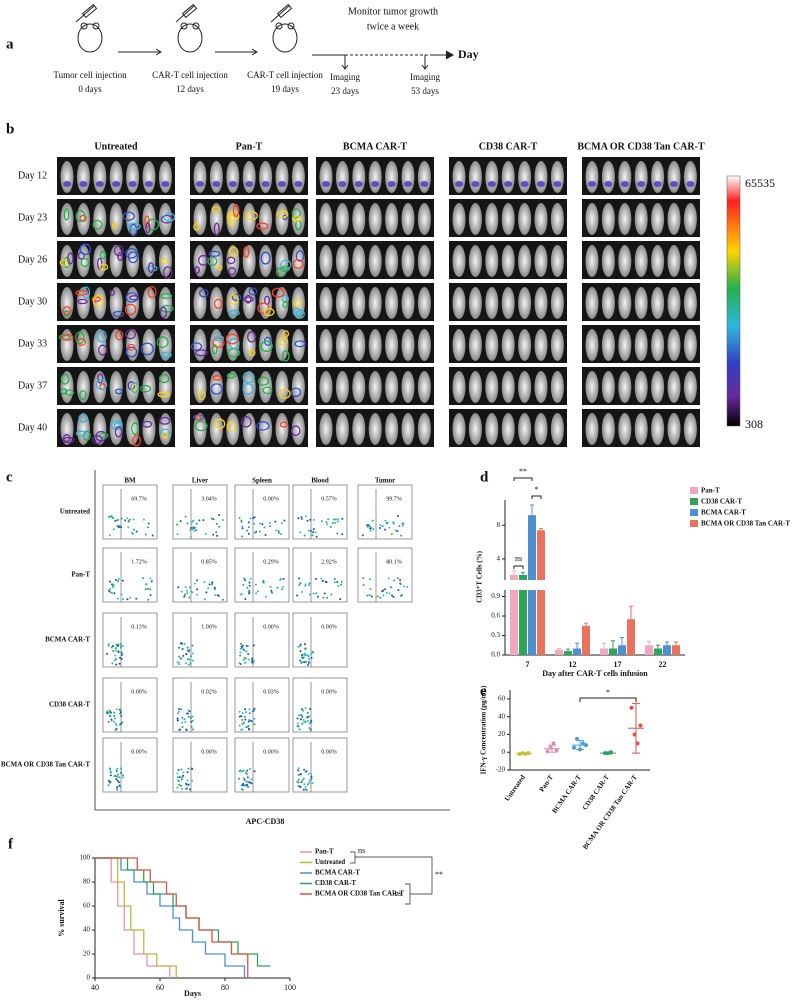  Describe the element at coordinates (754, 424) in the screenshot. I see `colorbar-min: 308` at that location.